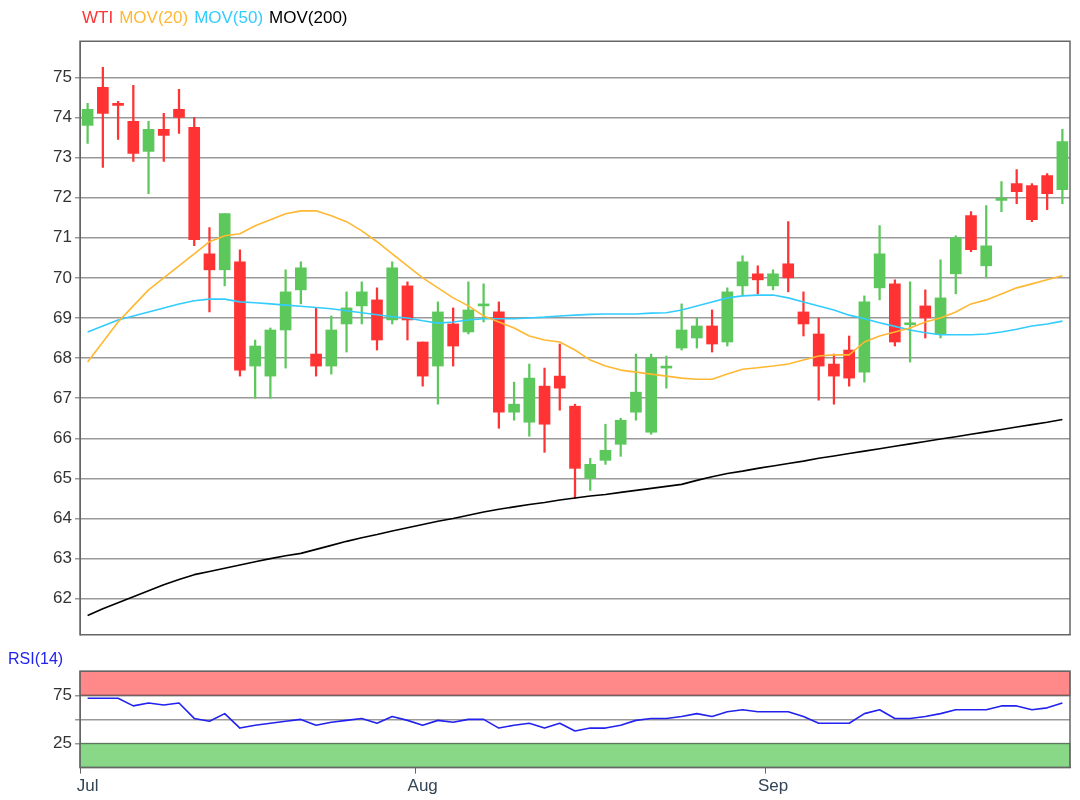 This screenshot has height=800, width=1080. I want to click on y-tick-label: 70, so click(62, 277).